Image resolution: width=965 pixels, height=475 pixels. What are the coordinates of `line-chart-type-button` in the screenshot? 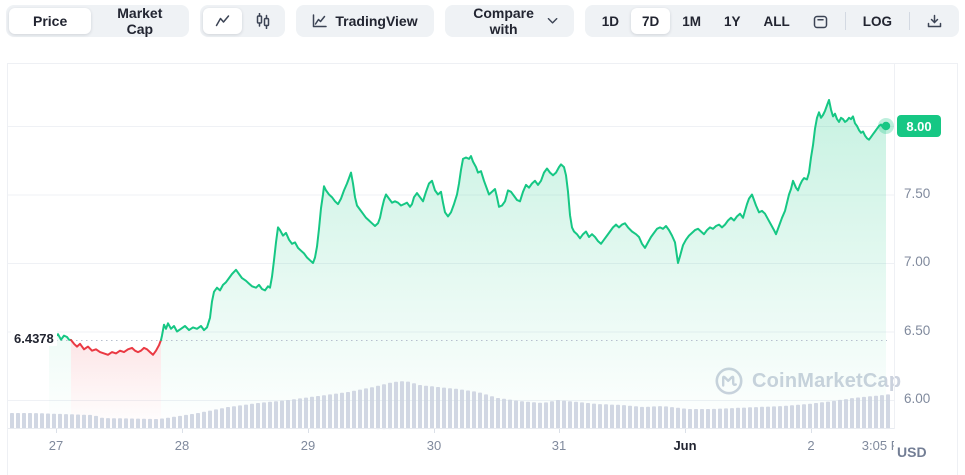 It's located at (223, 21).